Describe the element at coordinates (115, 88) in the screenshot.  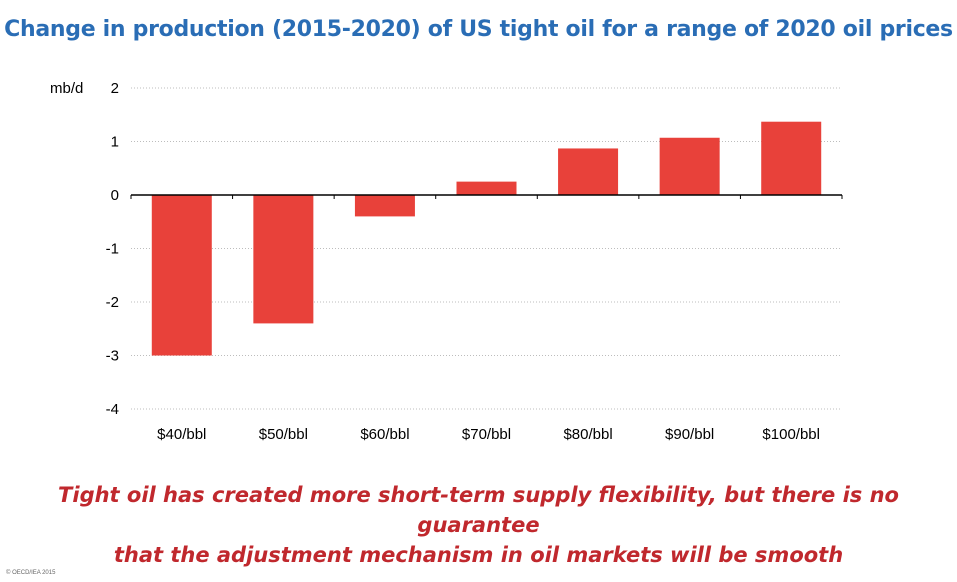
I see `y-tick-label: 2` at that location.